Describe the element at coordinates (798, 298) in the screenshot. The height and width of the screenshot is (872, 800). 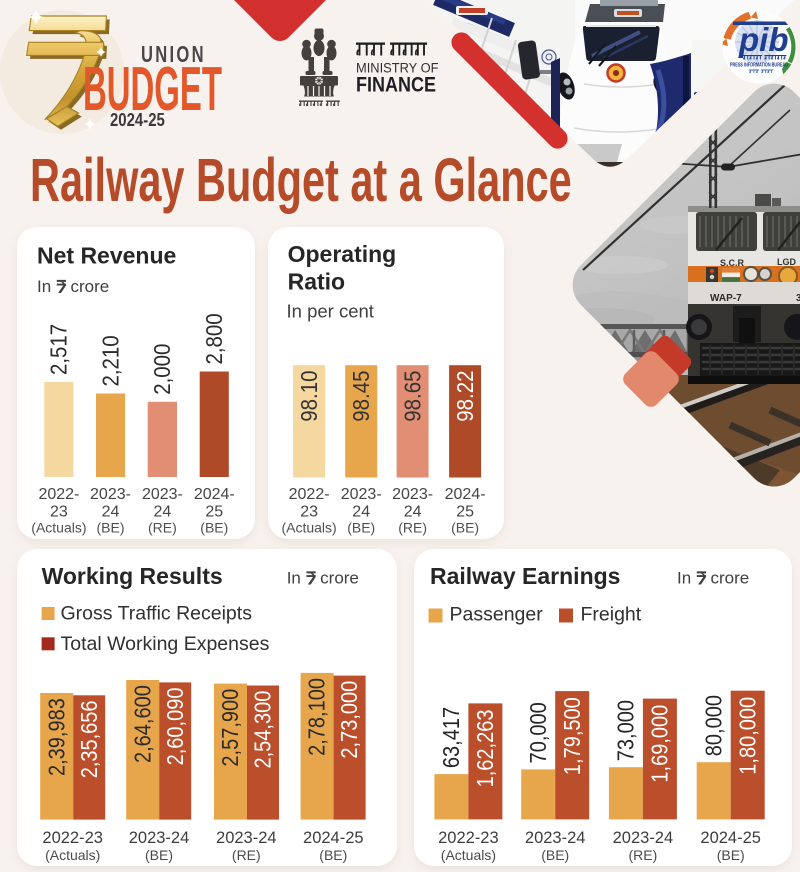
I see `svg-text: 30` at that location.